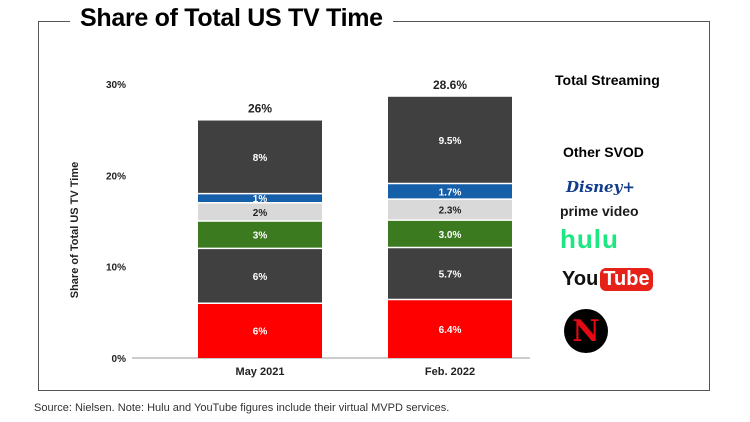 The image size is (750, 422). I want to click on youtube-logo: You Tube, so click(607, 279).